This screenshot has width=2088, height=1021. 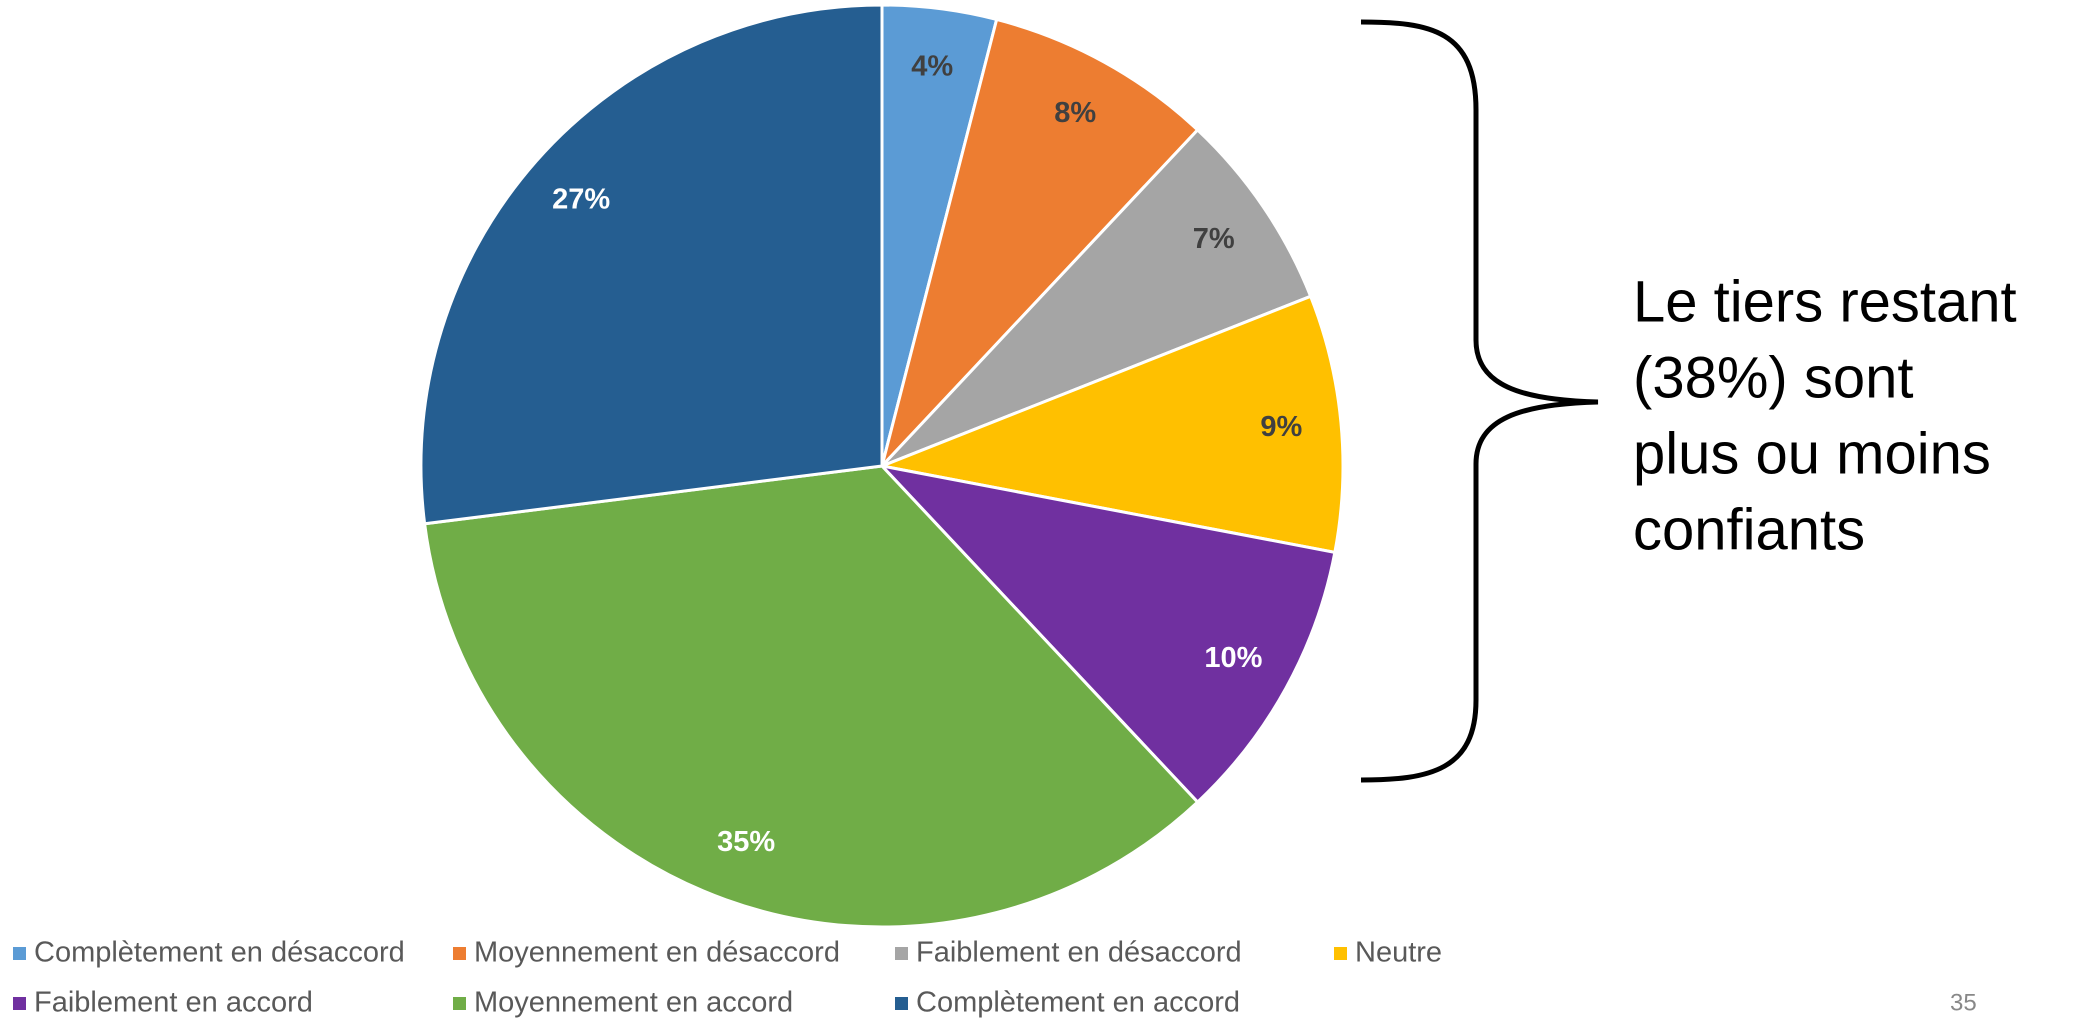 What do you see at coordinates (581, 199) in the screenshot?
I see `data-label: 27%` at bounding box center [581, 199].